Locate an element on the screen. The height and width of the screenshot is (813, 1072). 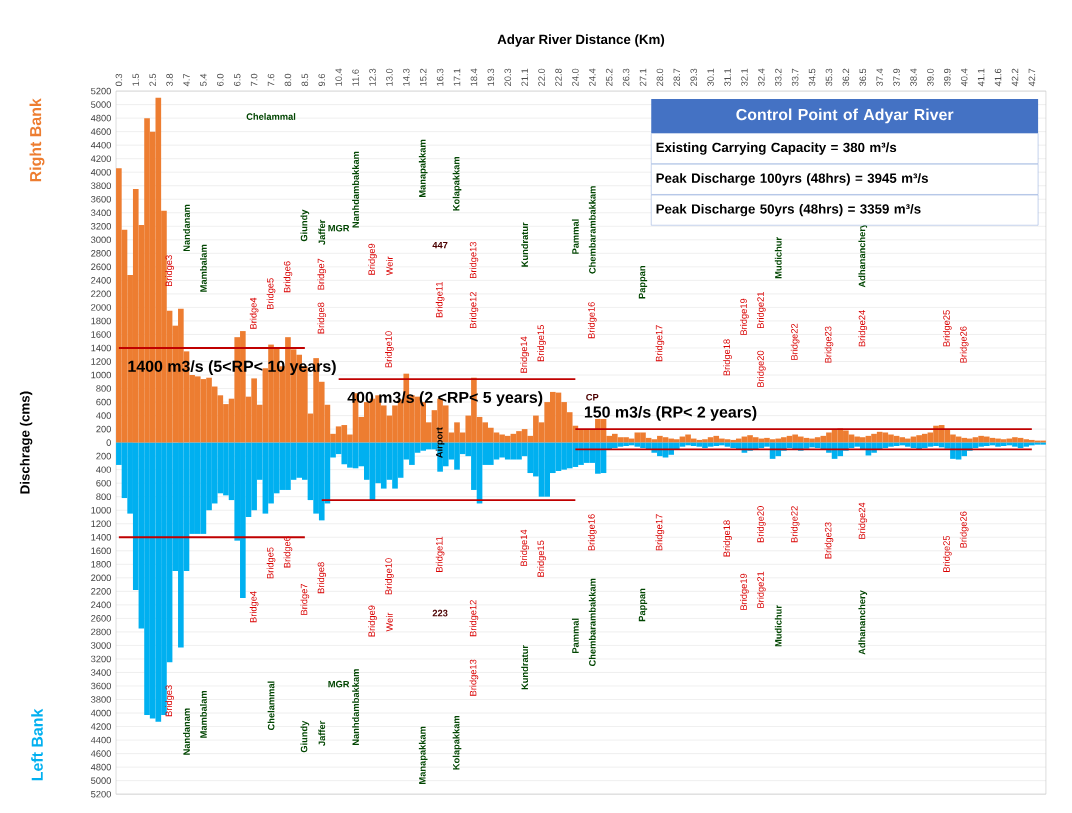
y-tick-label: 600 is located at coordinates (103, 402).